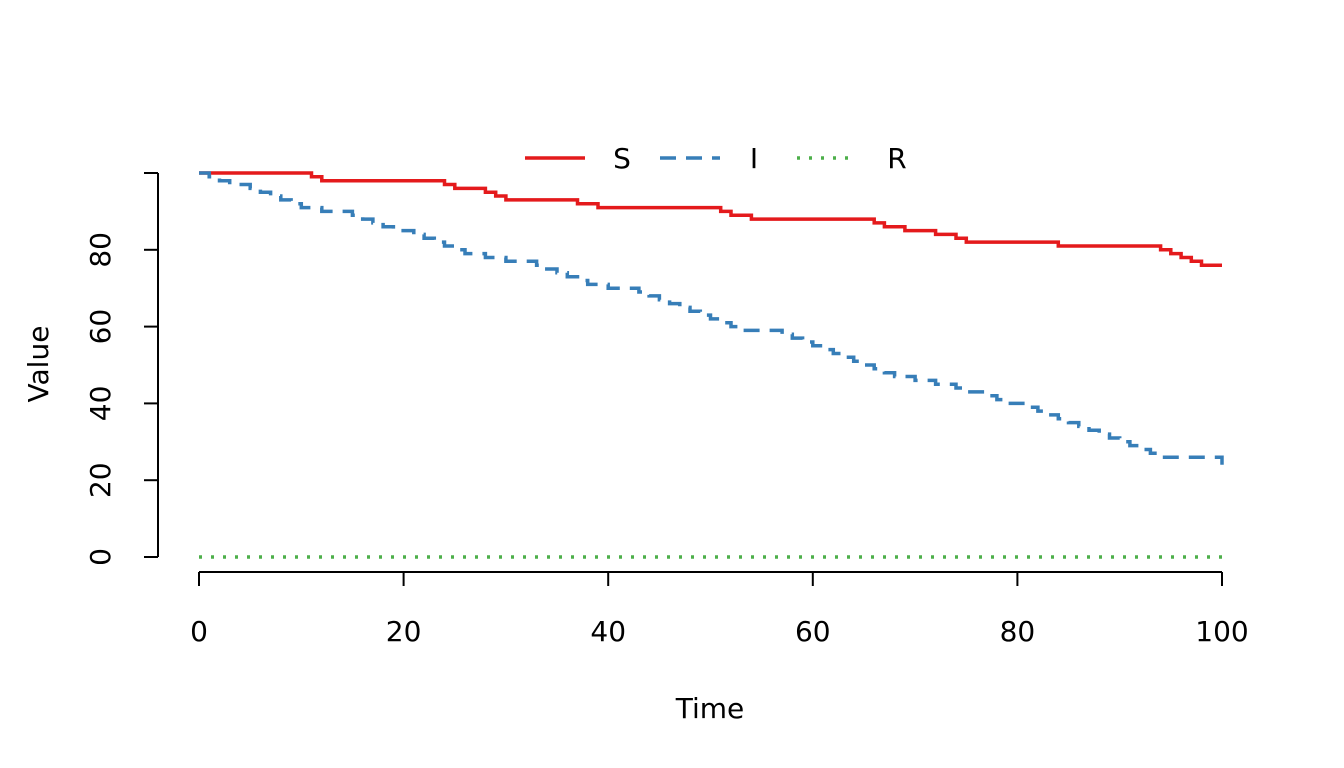  What do you see at coordinates (754, 158) in the screenshot?
I see `legend-label-i: I` at bounding box center [754, 158].